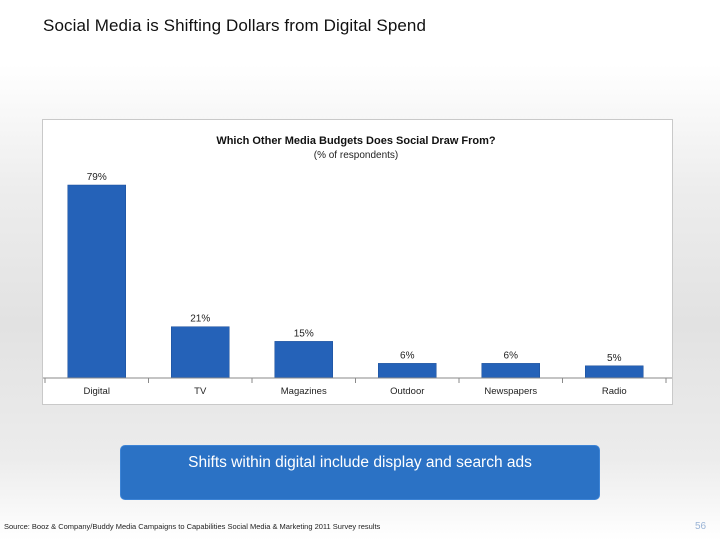  What do you see at coordinates (511, 355) in the screenshot?
I see `value-label-newspapers: 6%` at bounding box center [511, 355].